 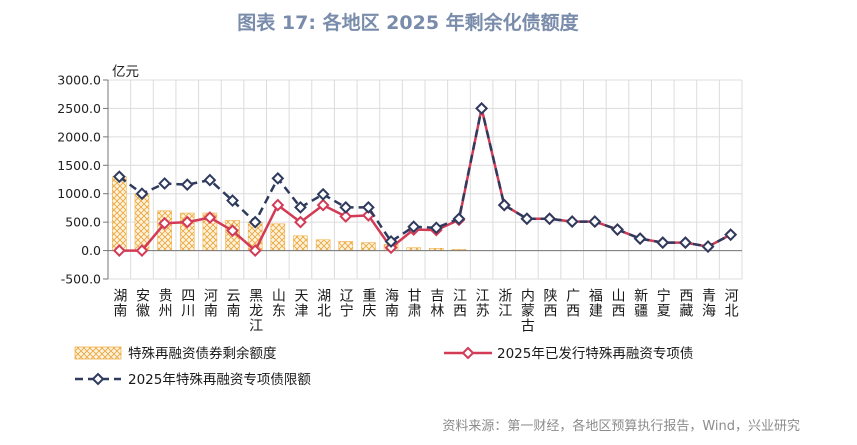 What do you see at coordinates (278, 205) in the screenshot?
I see `marker-issued-山东` at bounding box center [278, 205].